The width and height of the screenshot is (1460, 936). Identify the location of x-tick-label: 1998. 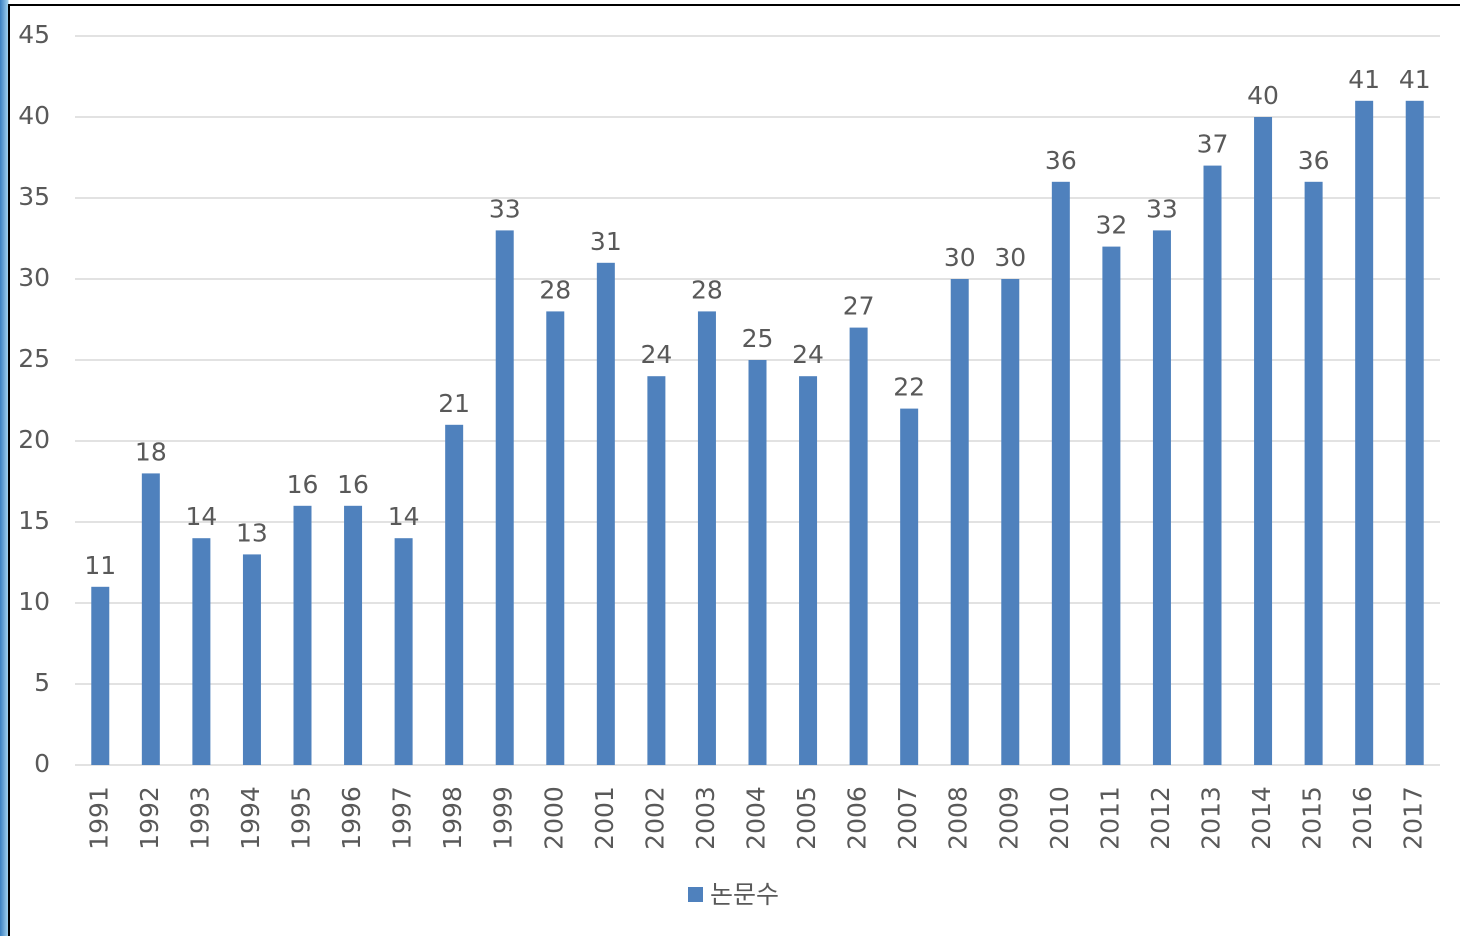
(452, 818).